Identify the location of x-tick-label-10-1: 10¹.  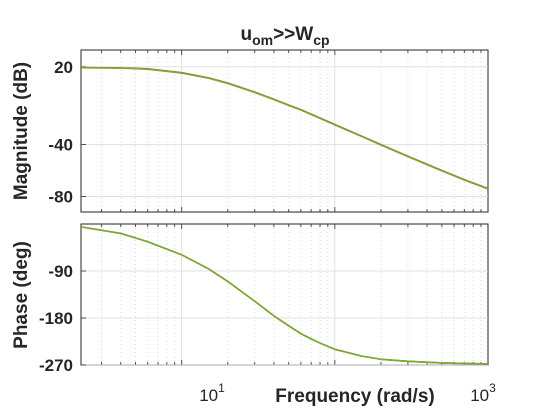
(212, 393).